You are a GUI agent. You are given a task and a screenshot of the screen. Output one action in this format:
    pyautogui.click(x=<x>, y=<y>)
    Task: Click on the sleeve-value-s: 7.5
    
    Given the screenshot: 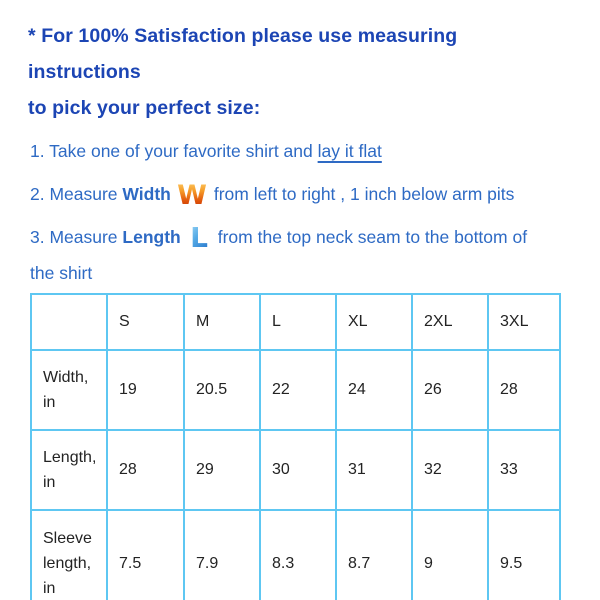 What is the action you would take?
    pyautogui.click(x=145, y=554)
    